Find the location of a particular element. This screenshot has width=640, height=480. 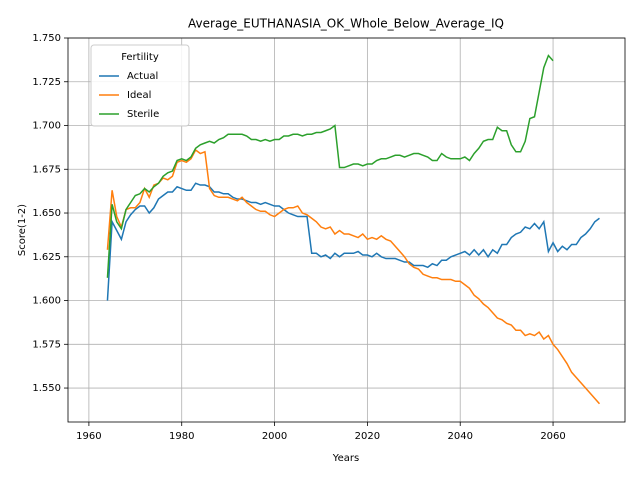

legend-label: Ideal is located at coordinates (139, 95).